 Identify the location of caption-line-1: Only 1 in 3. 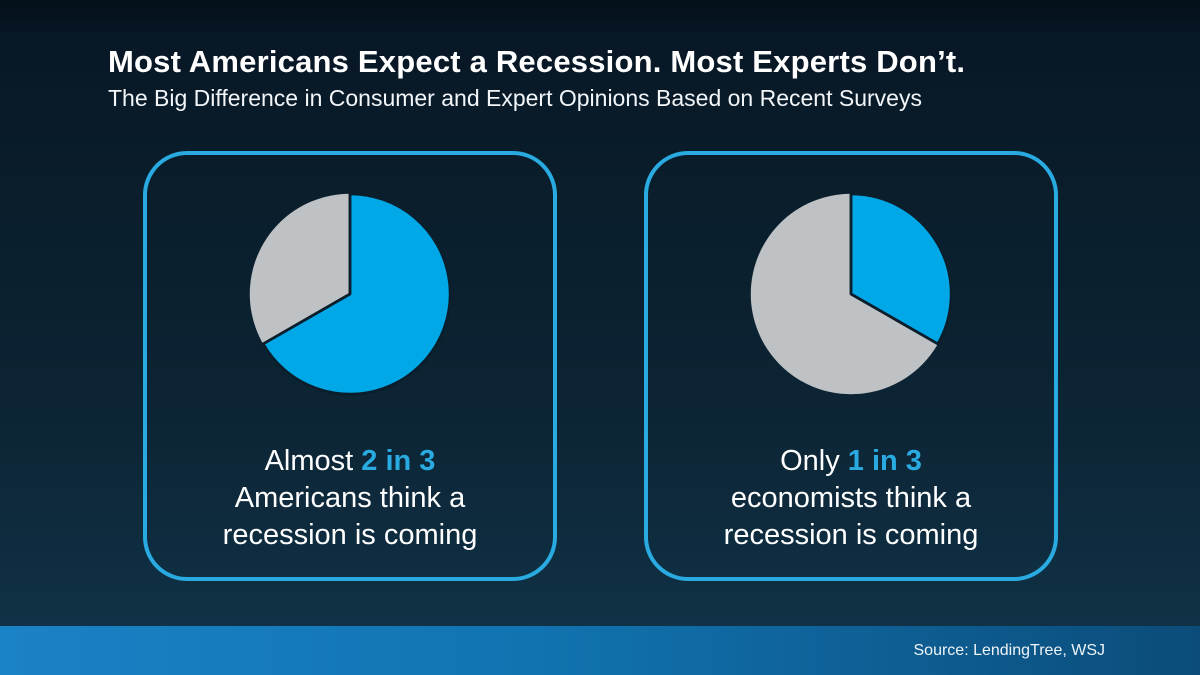
(851, 461).